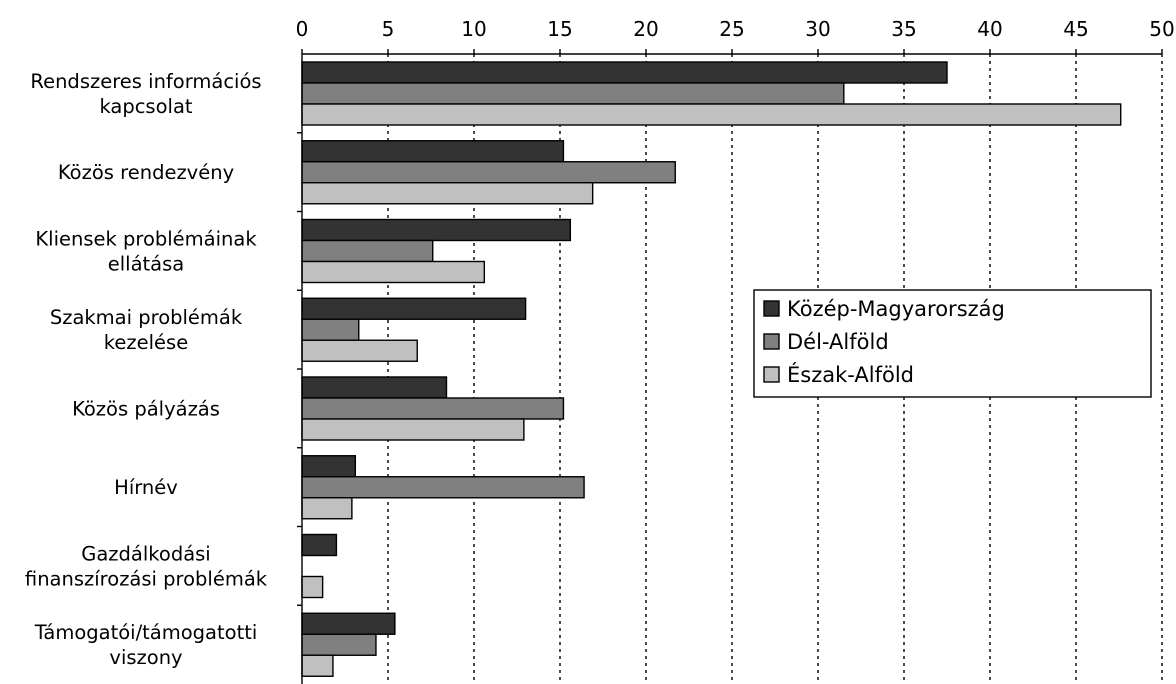 This screenshot has width=1176, height=684. I want to click on category-label: Szakmai problémák, so click(146, 317).